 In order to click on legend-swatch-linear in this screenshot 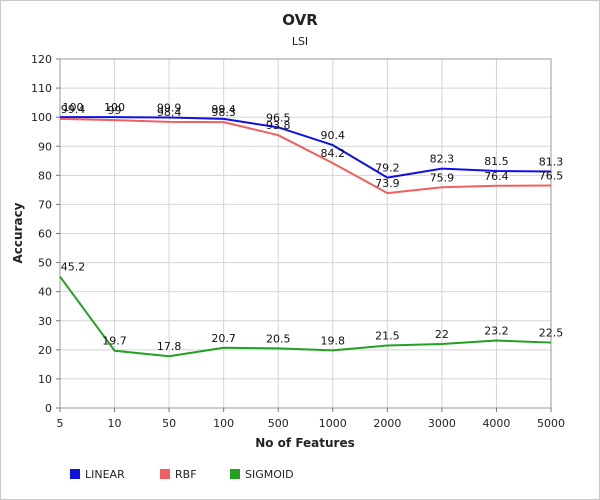, I will do `click(75, 474)`.